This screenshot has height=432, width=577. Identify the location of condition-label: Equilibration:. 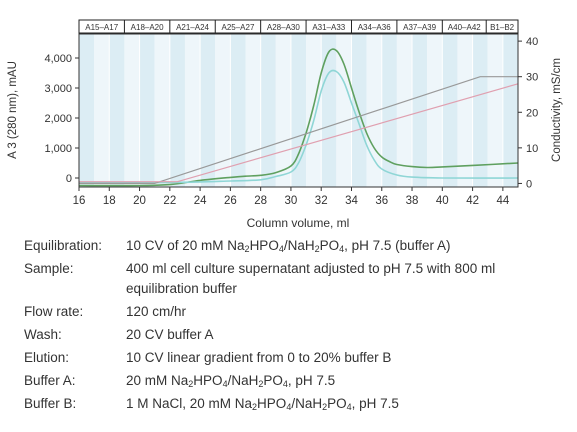
(63, 245).